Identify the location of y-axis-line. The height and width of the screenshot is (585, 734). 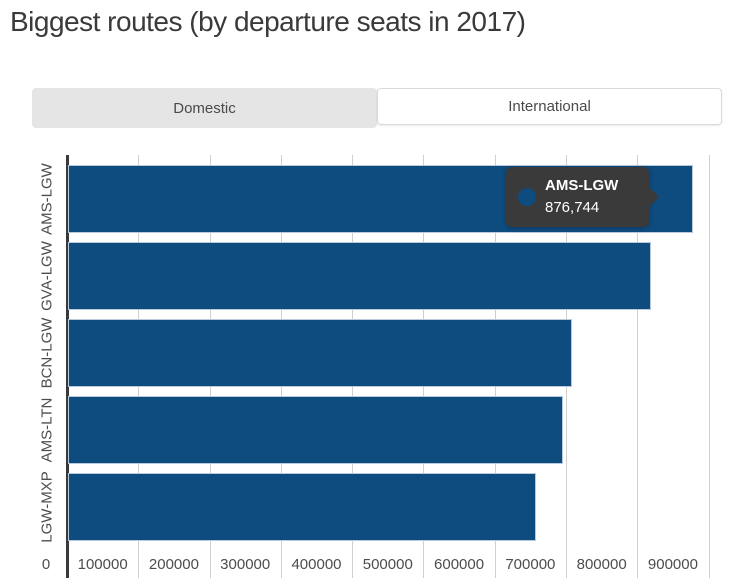
(67, 366).